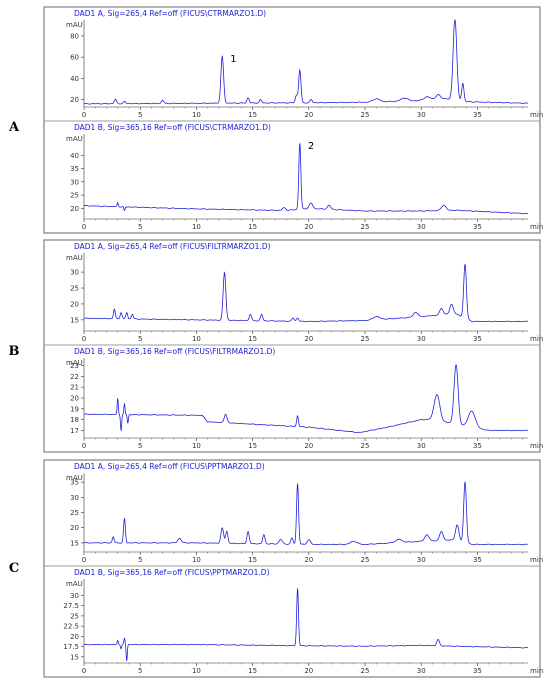  I want to click on y-tick-label: 80, so click(74, 36).